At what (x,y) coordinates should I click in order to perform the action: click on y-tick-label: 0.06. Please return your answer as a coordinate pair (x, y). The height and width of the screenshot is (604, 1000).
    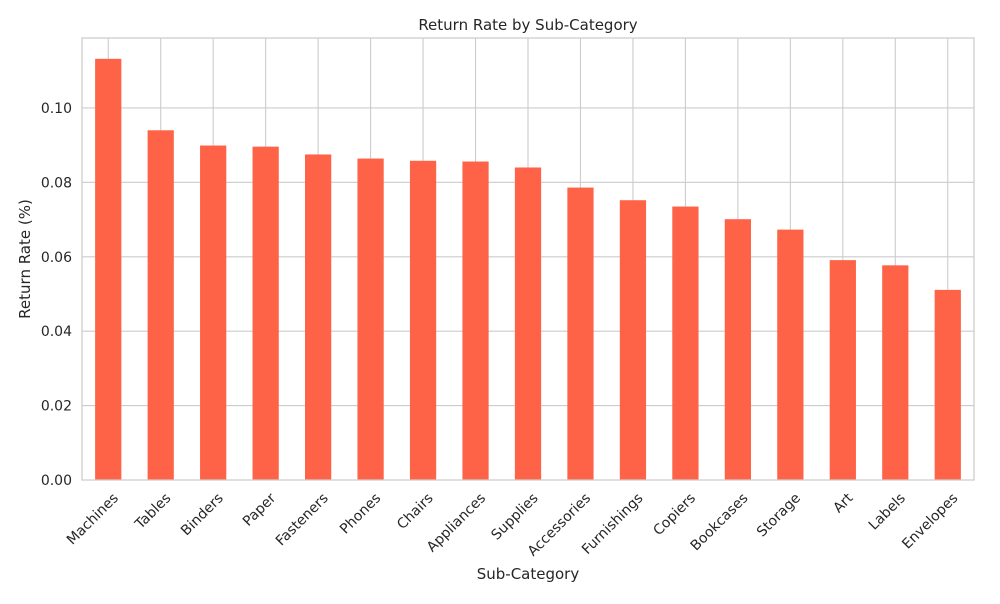
    Looking at the image, I should click on (56, 258).